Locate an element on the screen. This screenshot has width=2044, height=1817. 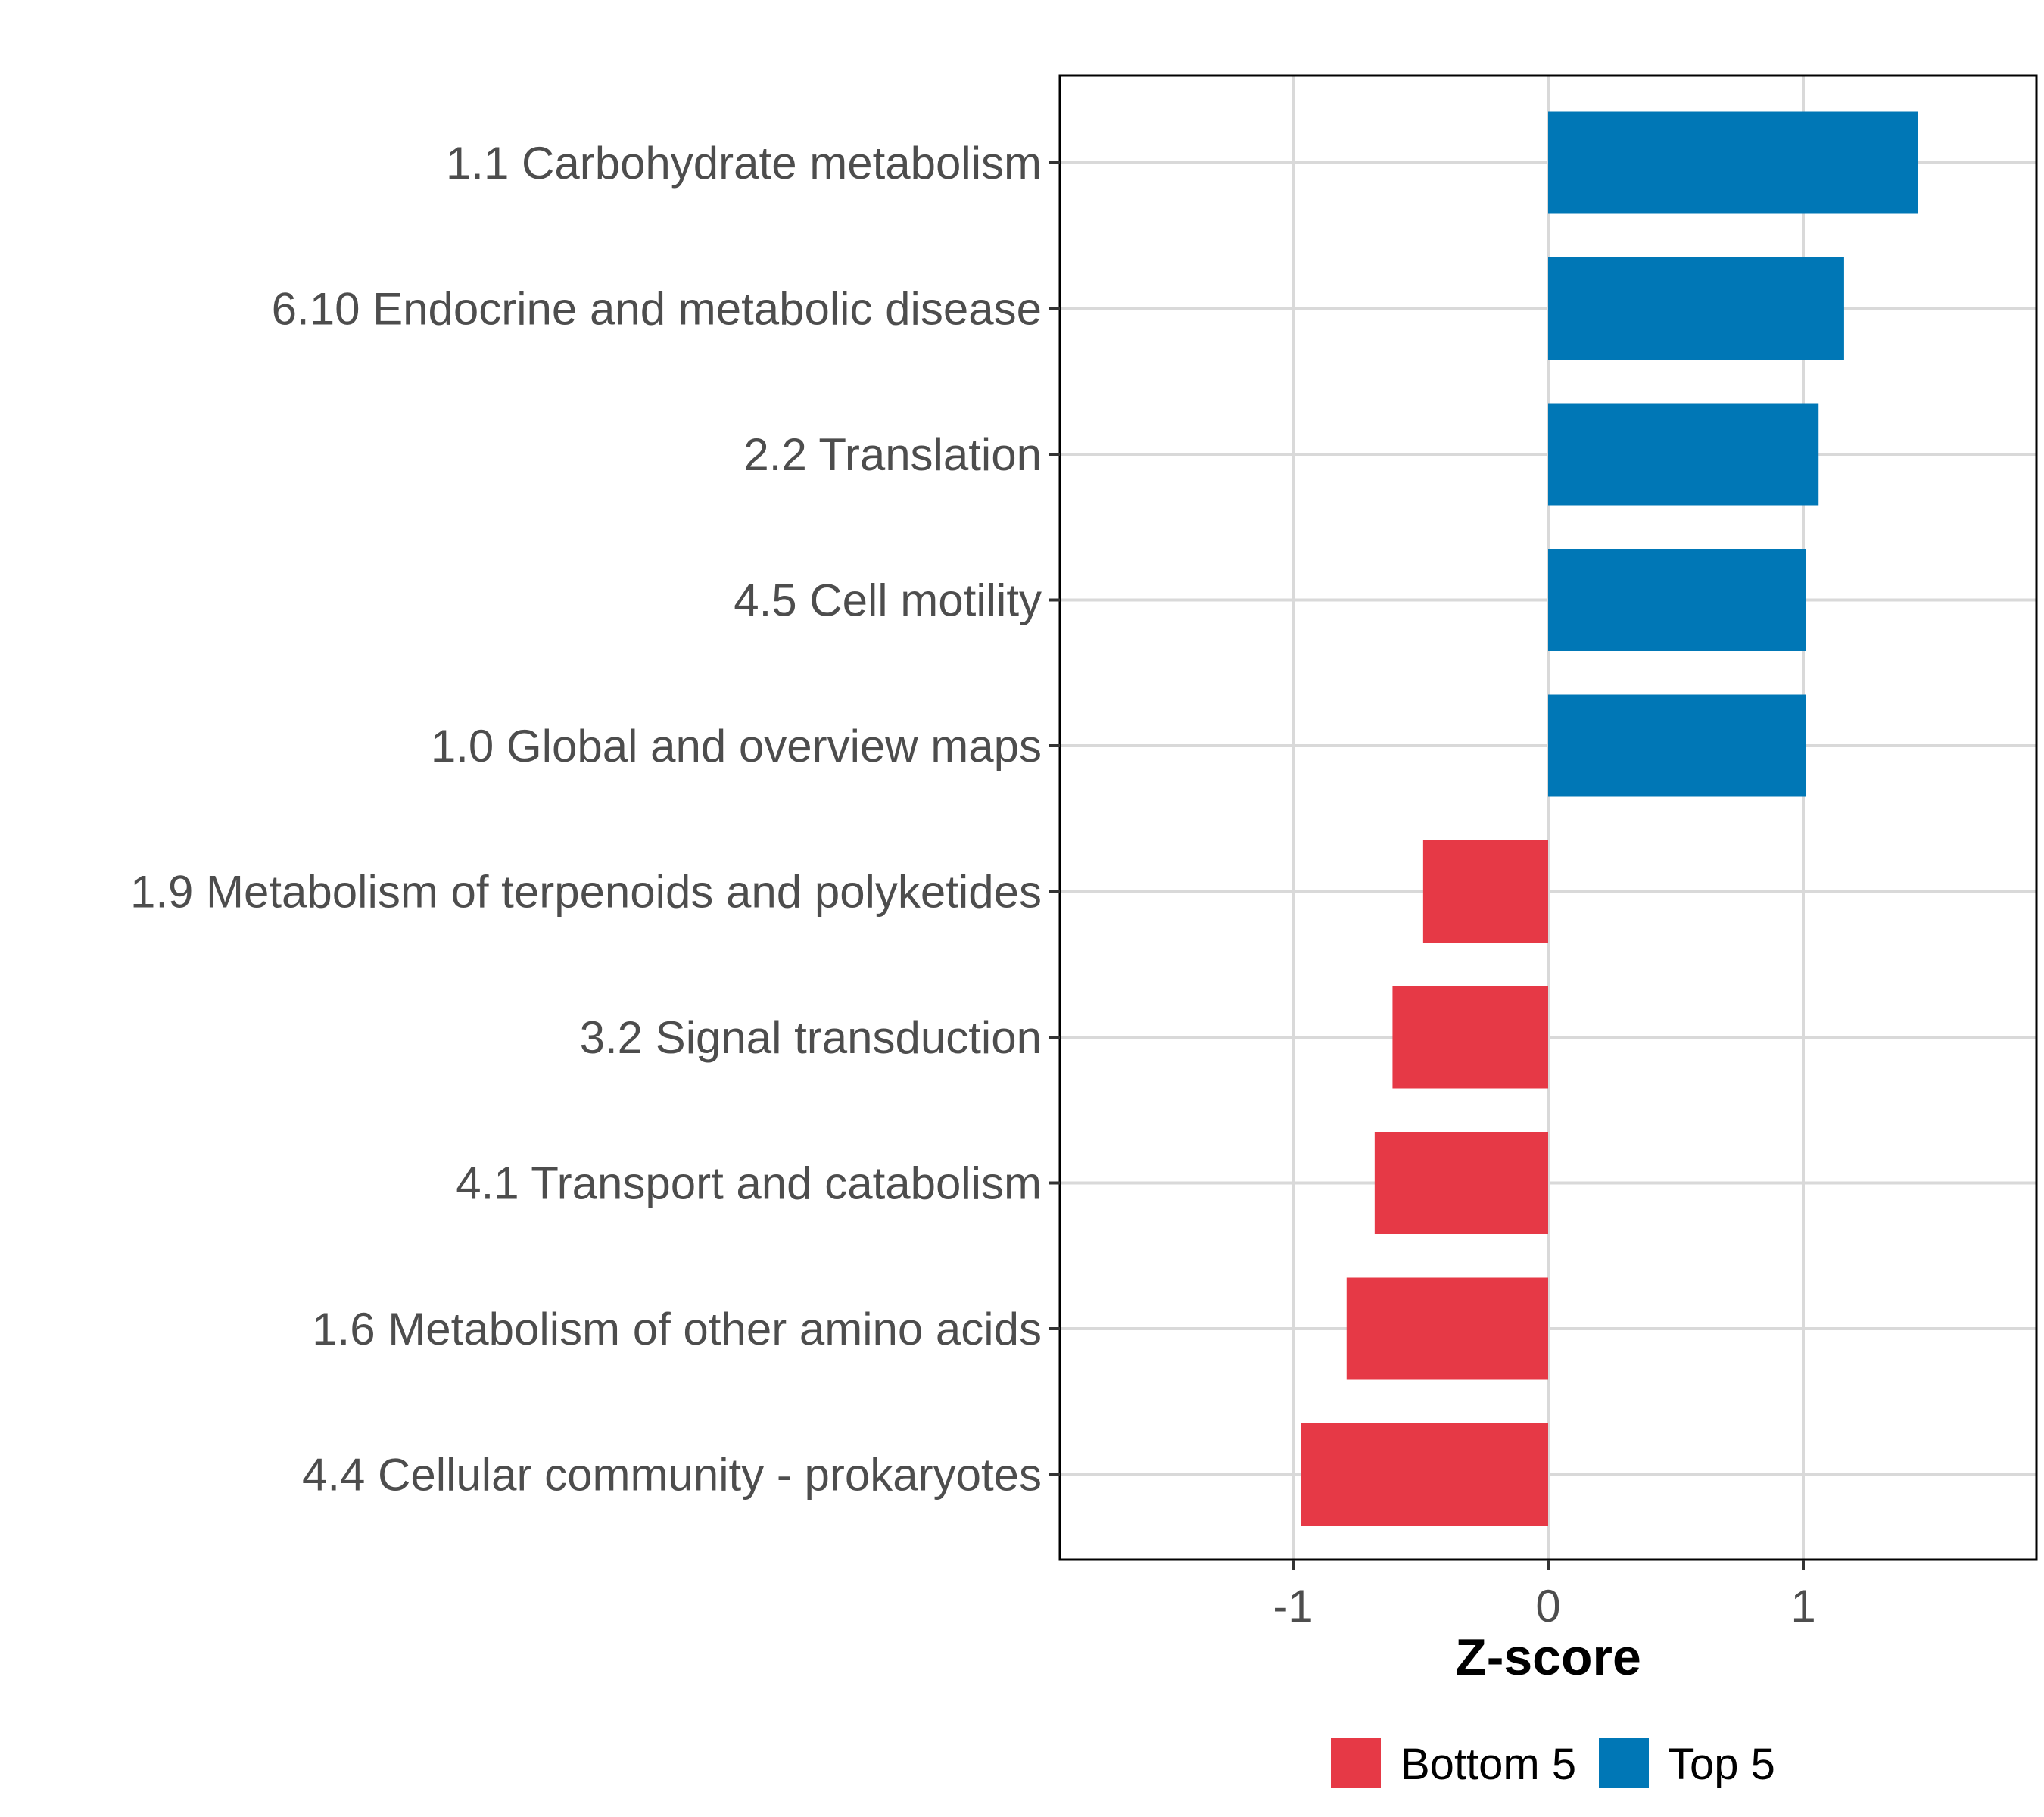
x-tick-label-0: -1 is located at coordinates (1293, 1606).